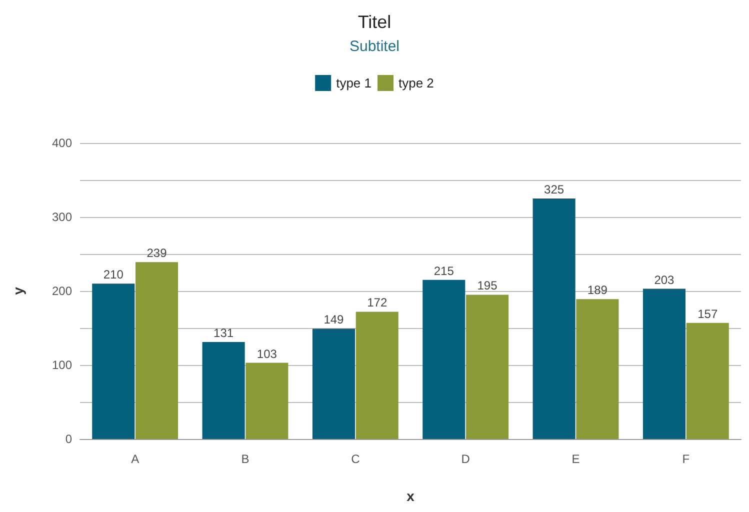  Describe the element at coordinates (375, 22) in the screenshot. I see `chart-title: Titel` at that location.